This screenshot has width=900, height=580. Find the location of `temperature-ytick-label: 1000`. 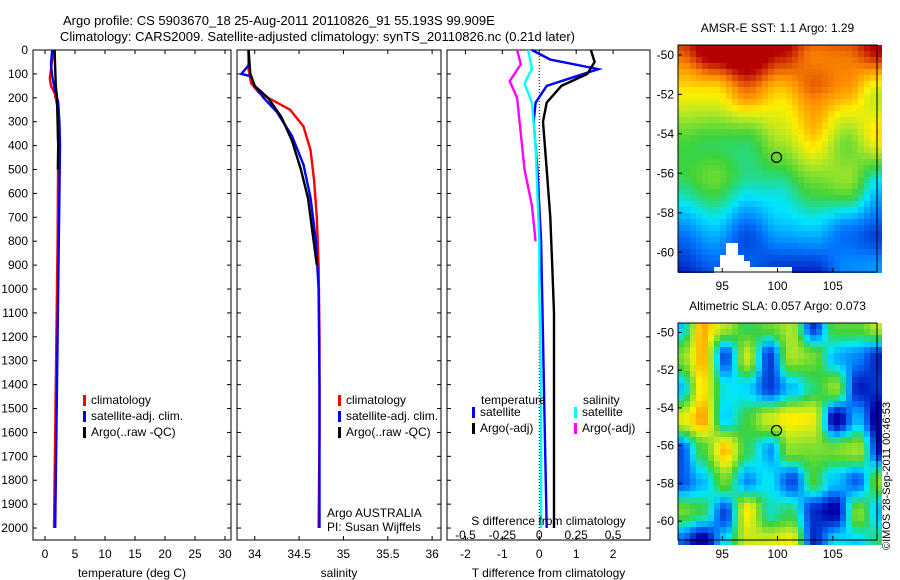

temperature-ytick-label: 1000 is located at coordinates (14, 289).